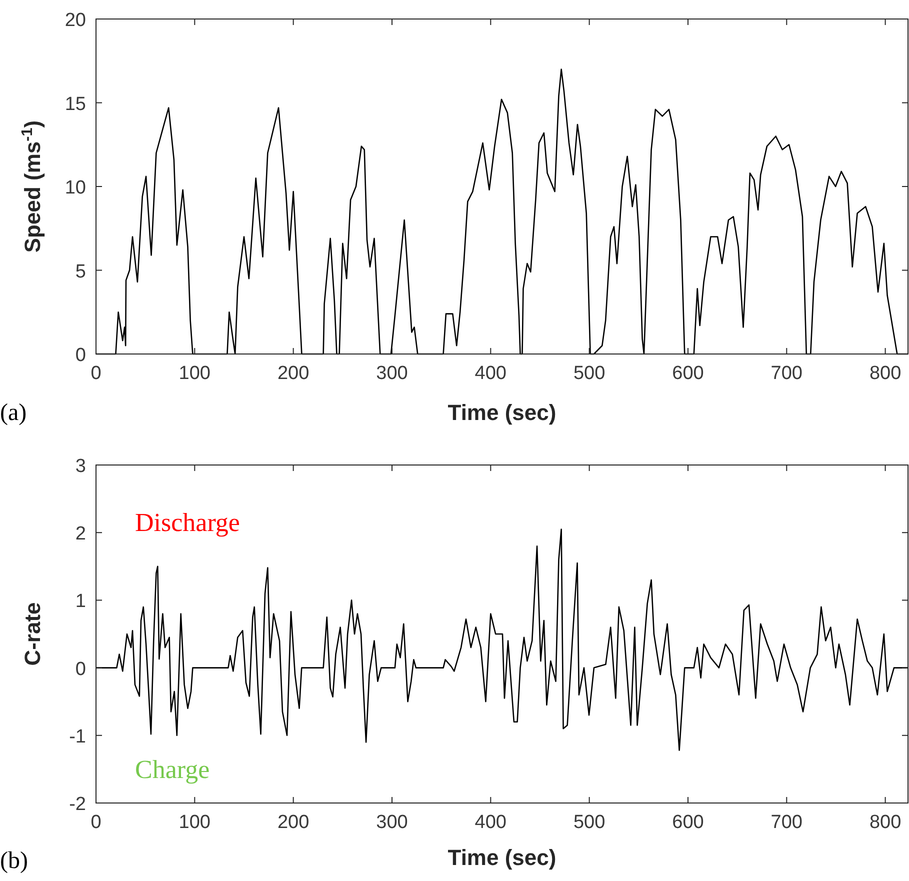 The image size is (909, 881). Describe the element at coordinates (172, 769) in the screenshot. I see `annotation: Charge` at that location.